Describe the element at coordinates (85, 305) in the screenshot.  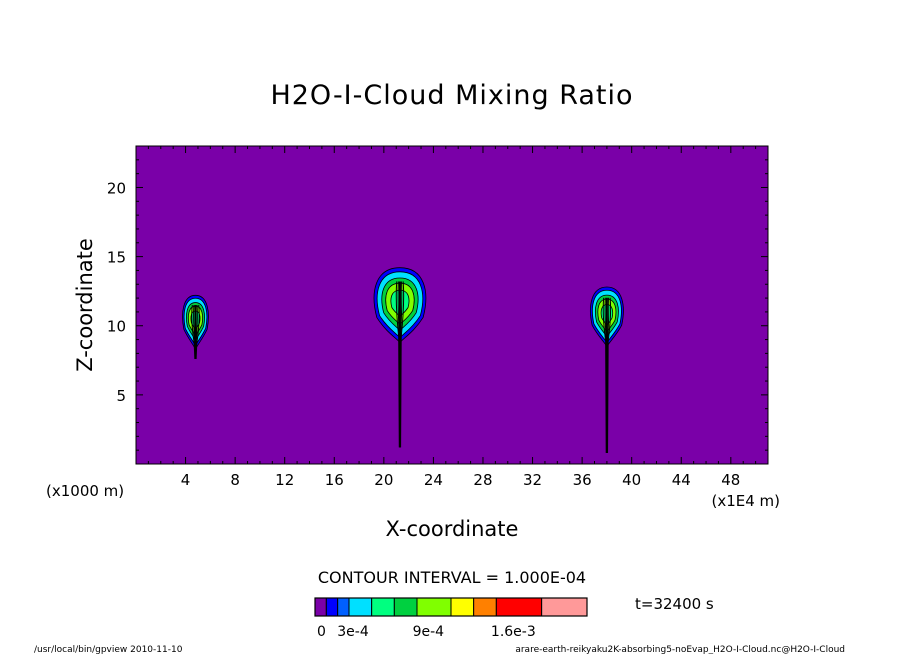
I see `y-axis-label: Z-coordinate` at that location.